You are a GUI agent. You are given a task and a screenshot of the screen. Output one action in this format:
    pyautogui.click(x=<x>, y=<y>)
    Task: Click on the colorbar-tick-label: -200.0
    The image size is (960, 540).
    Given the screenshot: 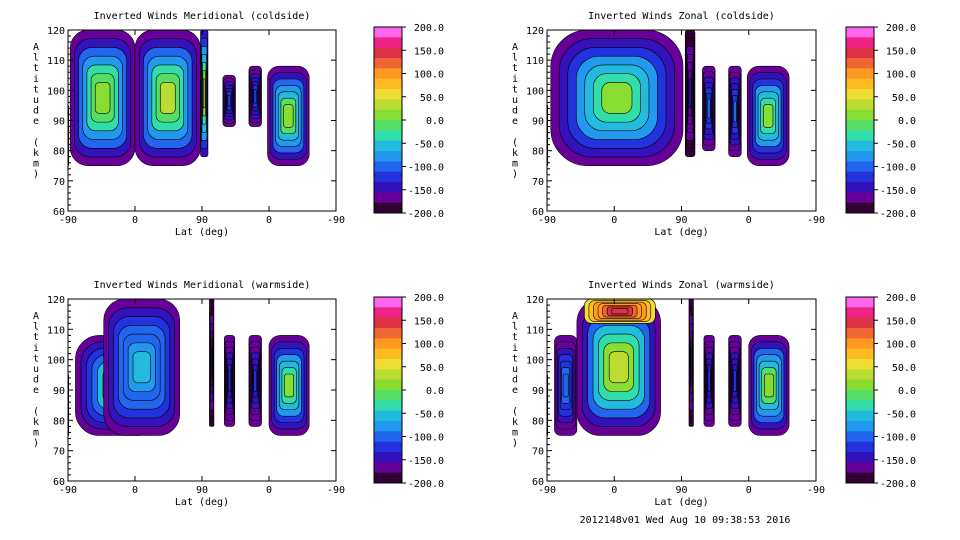 What is the action you would take?
    pyautogui.click(x=426, y=214)
    